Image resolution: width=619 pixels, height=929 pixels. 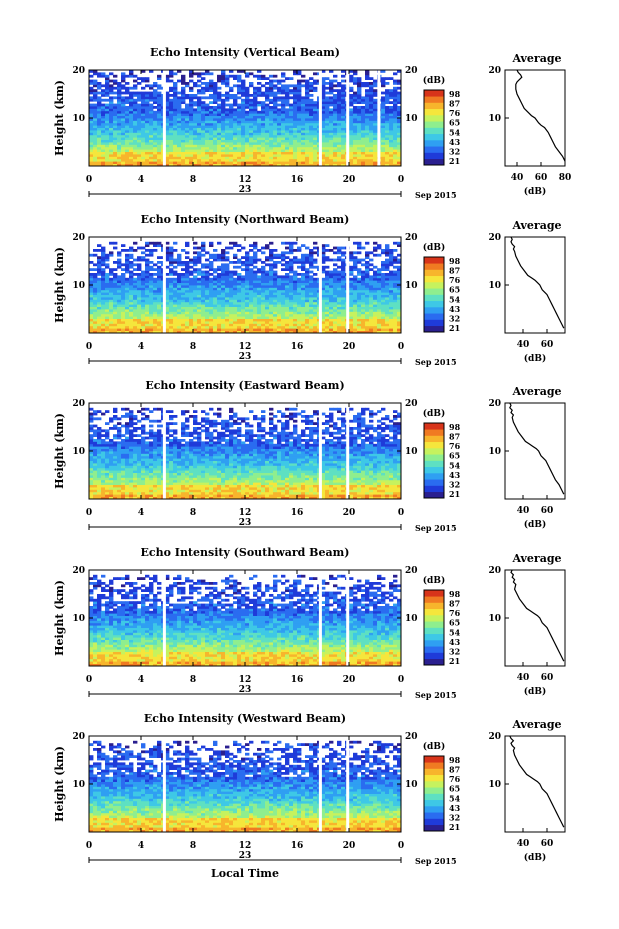 I want to click on x-tick-label: 20, so click(x=349, y=680).